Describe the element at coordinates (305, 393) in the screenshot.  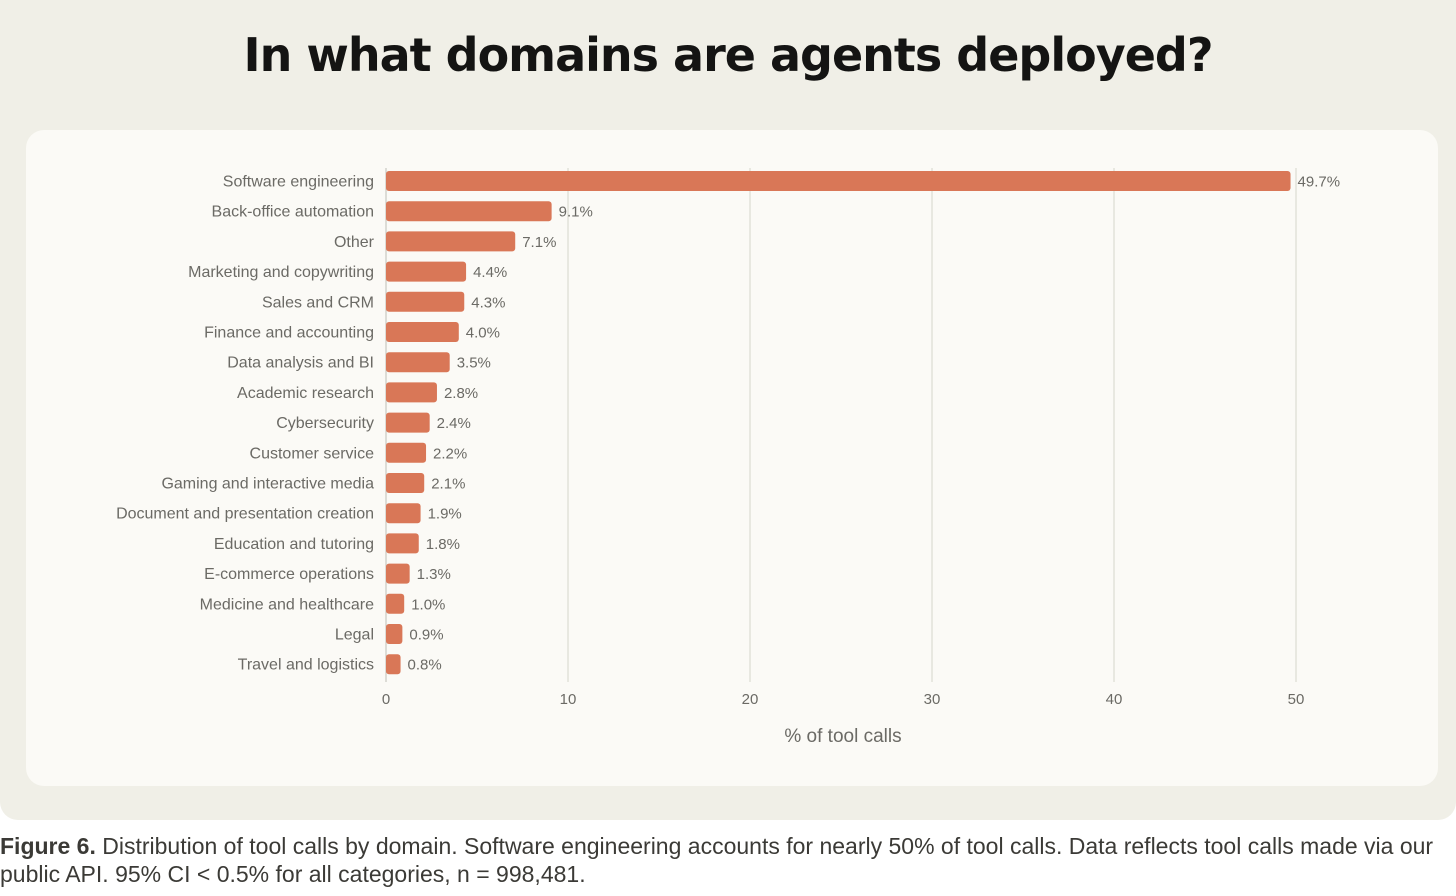
I see `category-label: Academic research` at that location.